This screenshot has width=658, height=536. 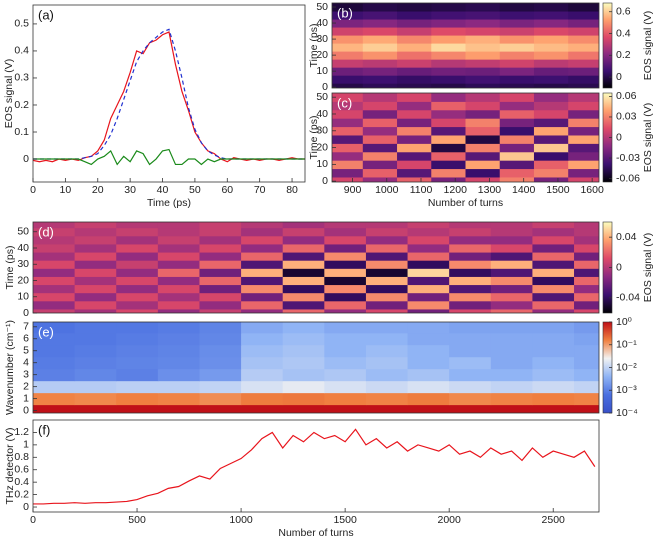 What do you see at coordinates (322, 7) in the screenshot?
I see `y-tick-label: 50` at bounding box center [322, 7].